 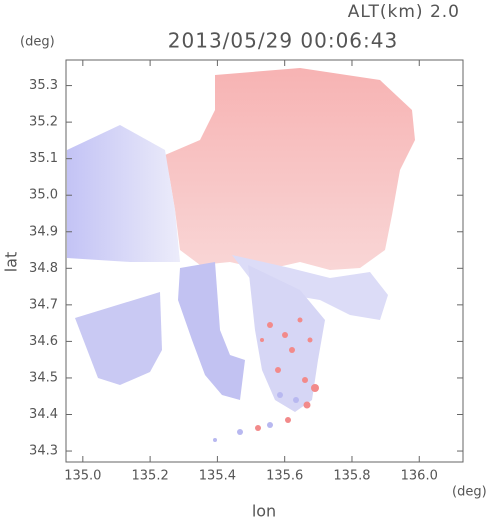 I want to click on annotation: ALT(km) 2.0, so click(x=404, y=12).